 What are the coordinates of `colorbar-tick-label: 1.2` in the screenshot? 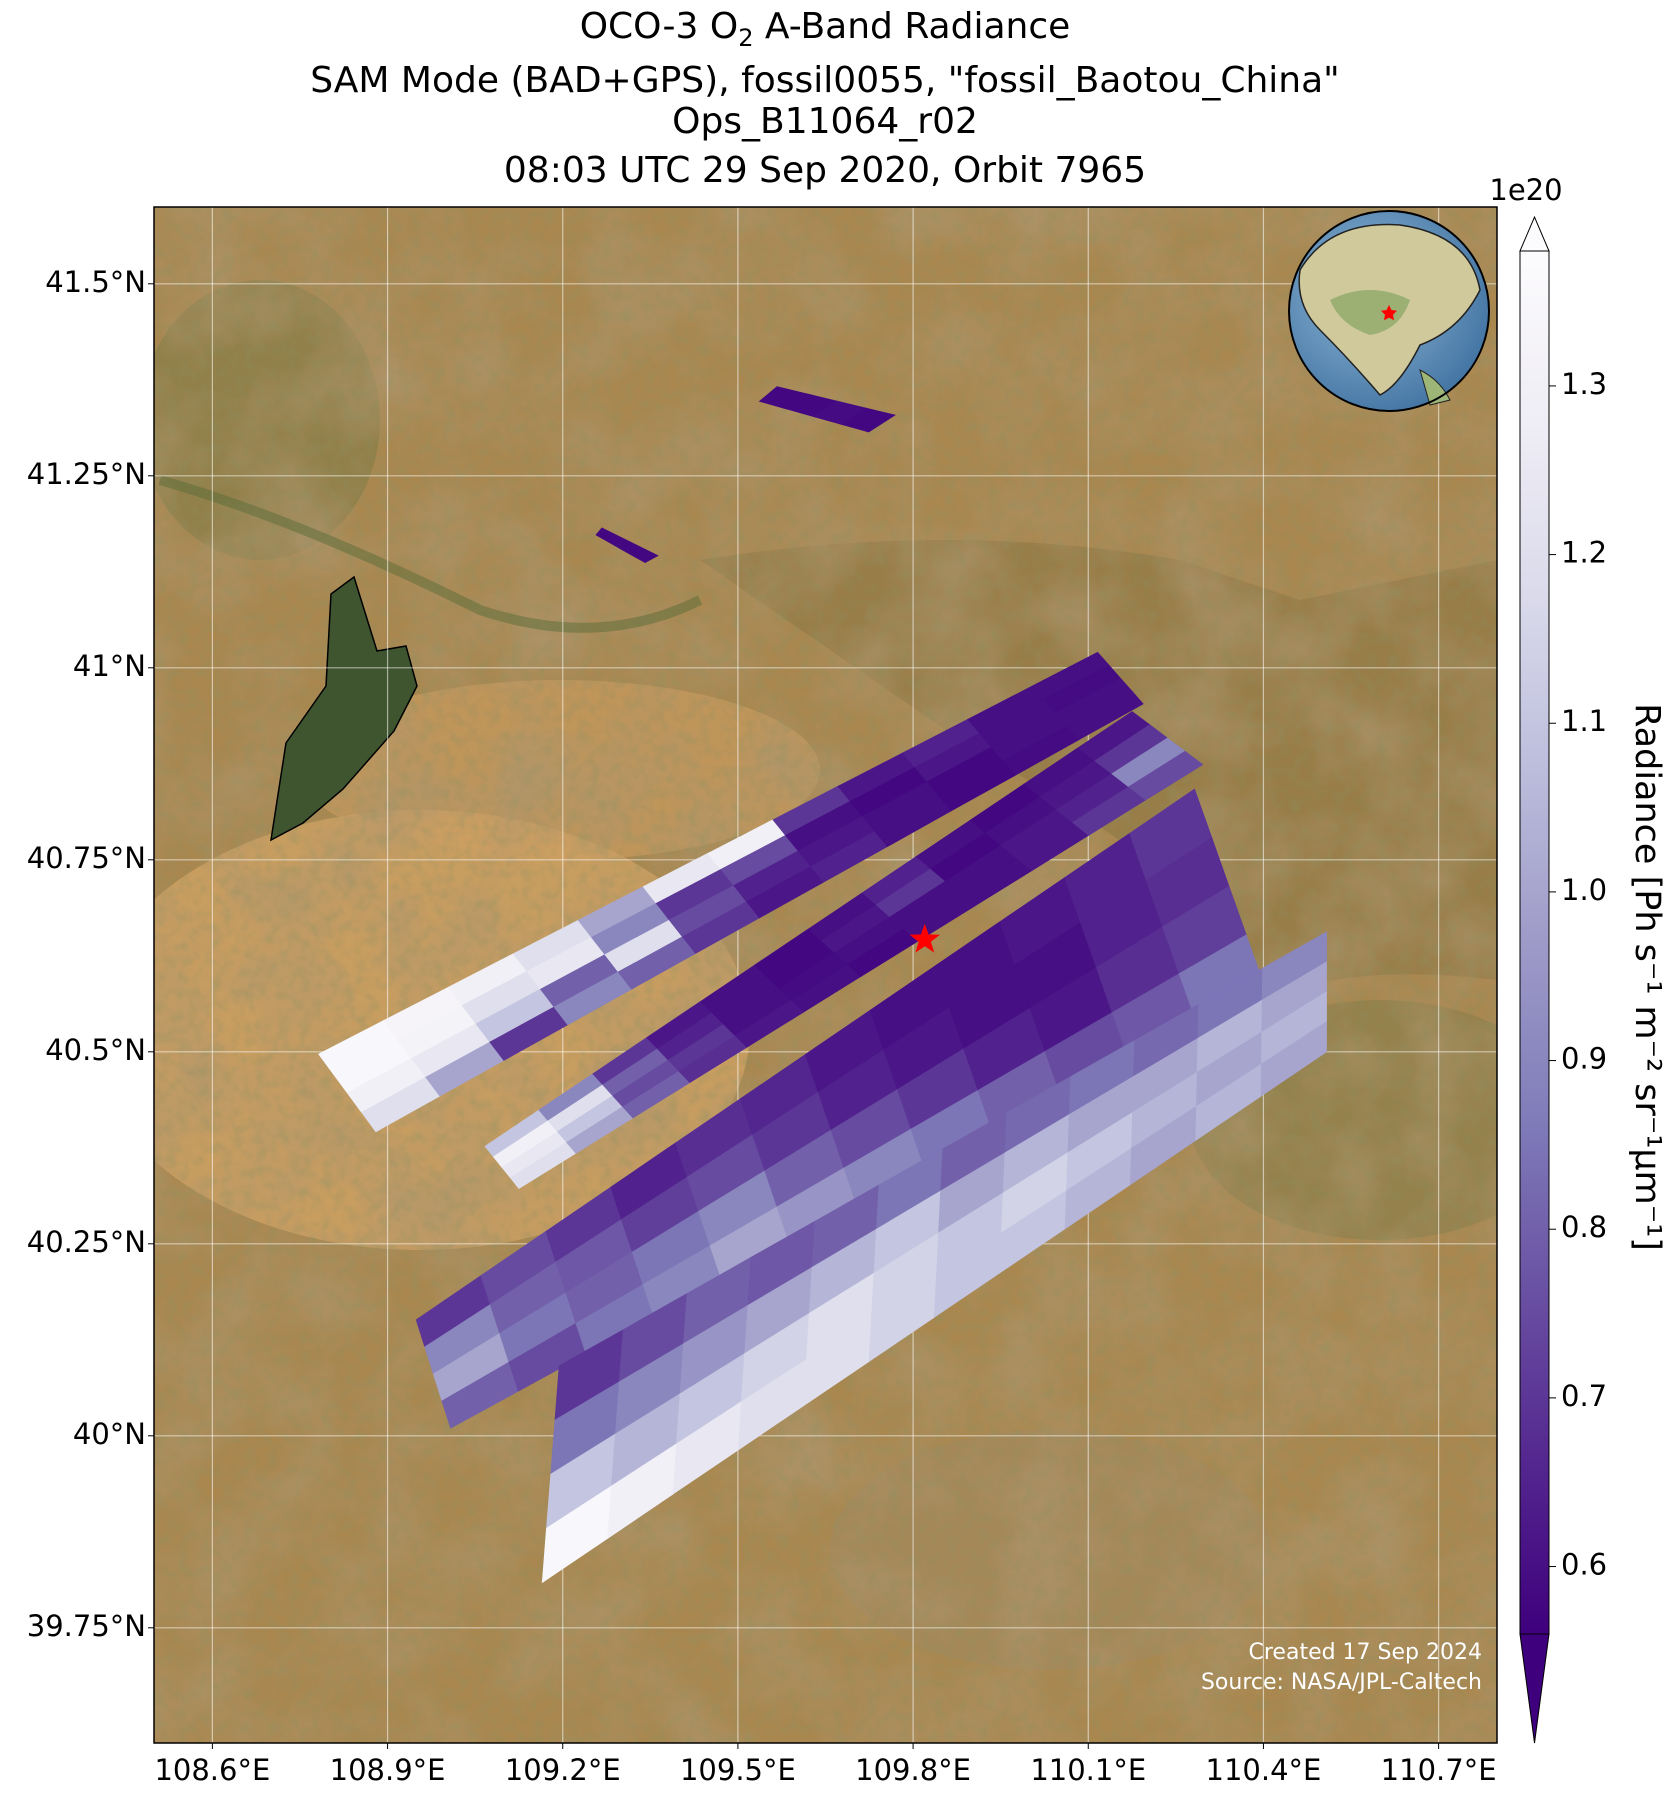 It's located at (1584, 553).